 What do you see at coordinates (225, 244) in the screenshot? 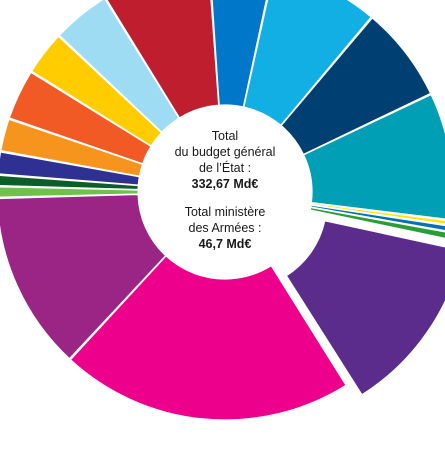
I see `armees-value: 46,7 Md€` at bounding box center [225, 244].